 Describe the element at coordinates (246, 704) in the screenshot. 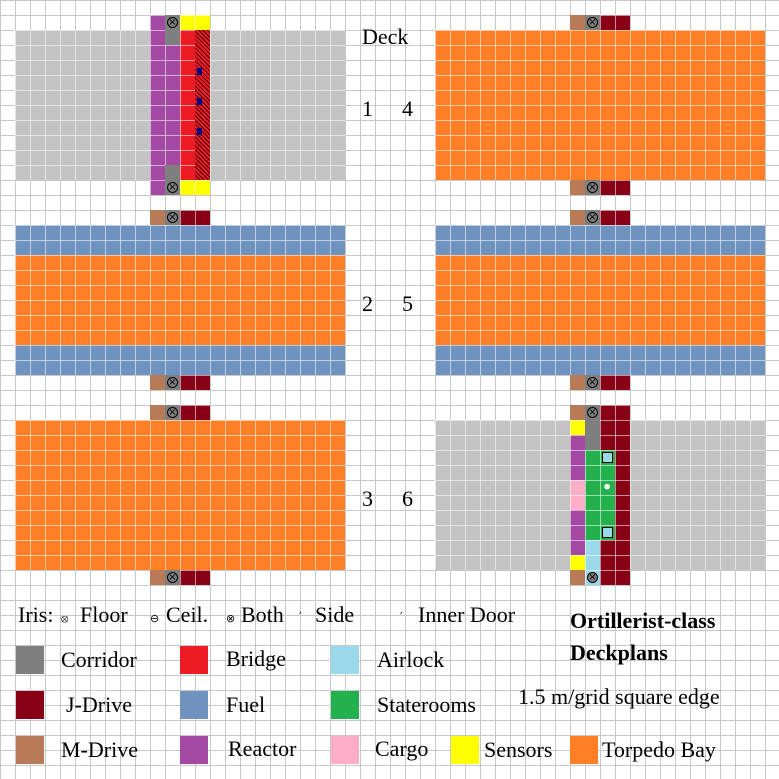

I see `legend-label-fuel: Fuel` at that location.